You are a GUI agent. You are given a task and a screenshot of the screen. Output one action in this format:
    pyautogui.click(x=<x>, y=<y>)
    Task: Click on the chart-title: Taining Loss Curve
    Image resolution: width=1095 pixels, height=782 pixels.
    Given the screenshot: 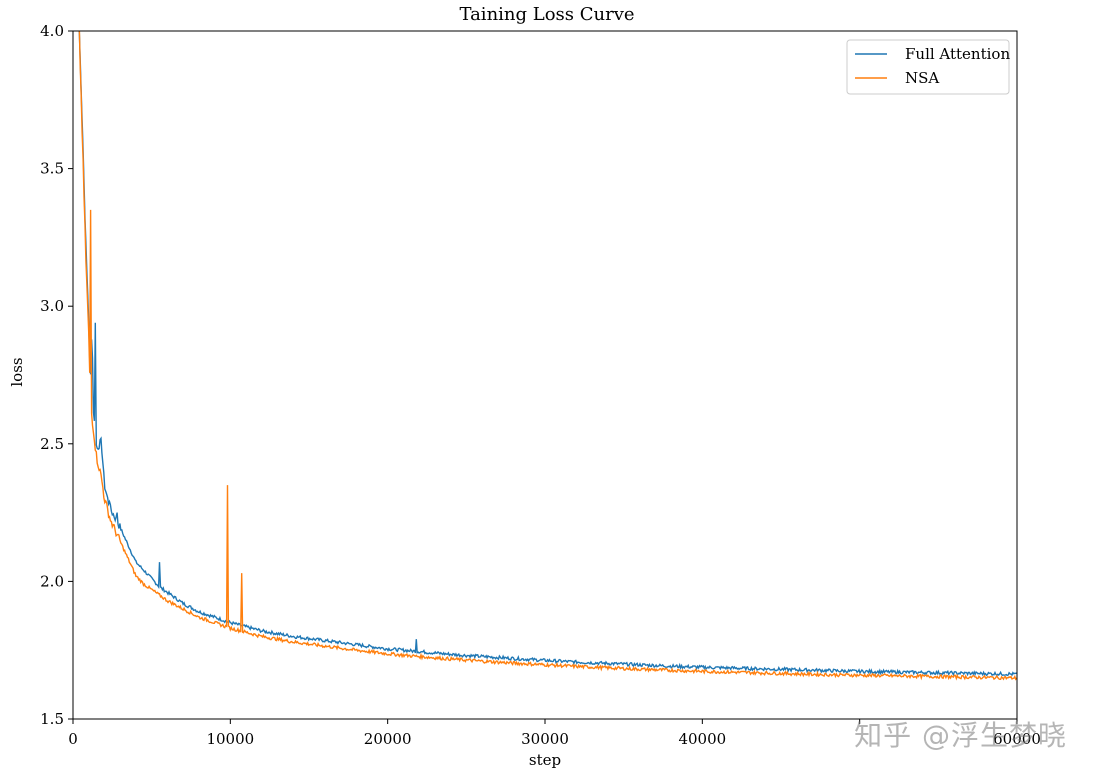 What is the action you would take?
    pyautogui.click(x=546, y=14)
    